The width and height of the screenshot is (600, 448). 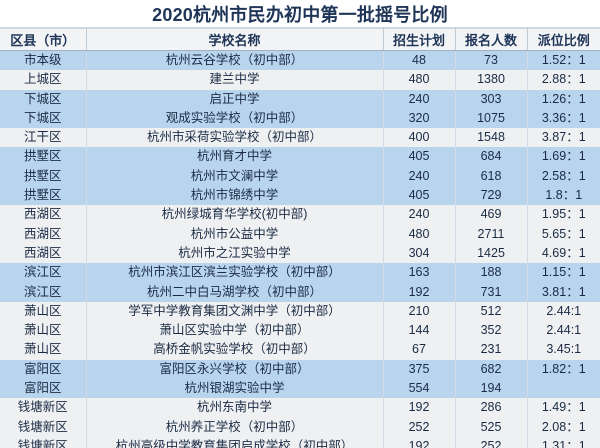 I want to click on table-row: 江干区 杭州市采荷实验学校（初中部） 400 1548 3.87：1, so click(x=300, y=138).